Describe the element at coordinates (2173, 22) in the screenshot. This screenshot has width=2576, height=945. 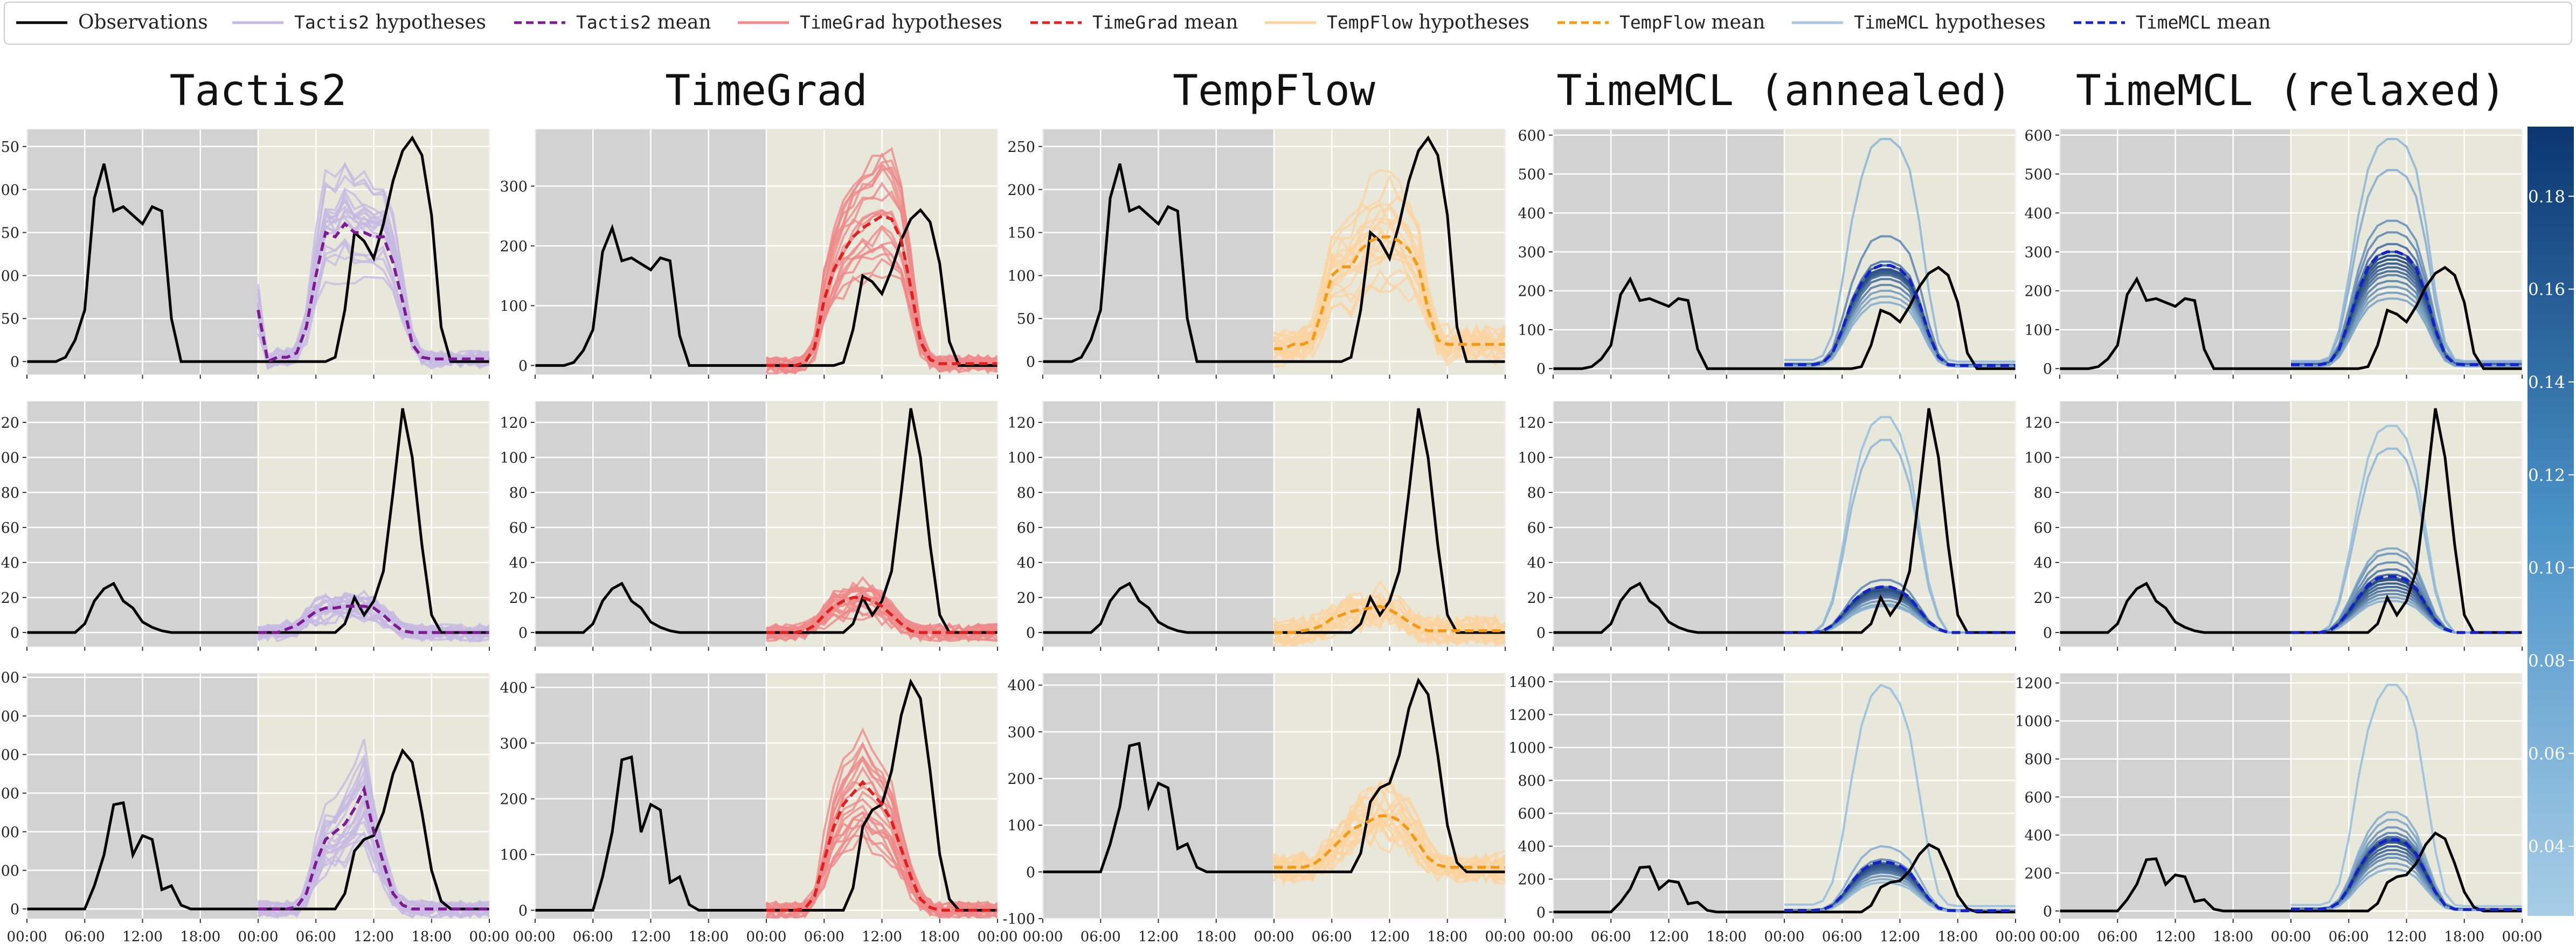
I see `legend-model-name: TimeMCL` at that location.